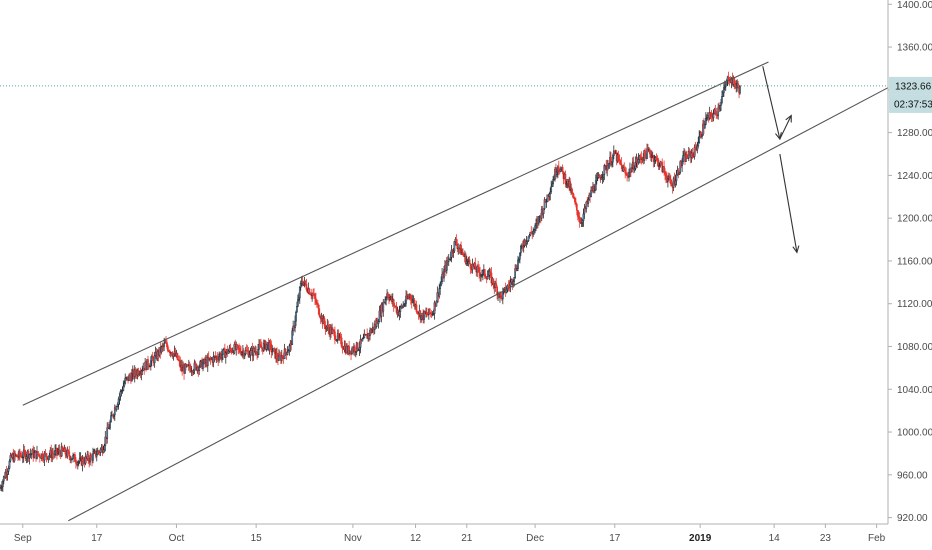  What do you see at coordinates (450, 534) in the screenshot?
I see `time-axis: Sep 17 Oct 15 Nov 12 21 Dec 17 2019 14 23 Feb` at bounding box center [450, 534].